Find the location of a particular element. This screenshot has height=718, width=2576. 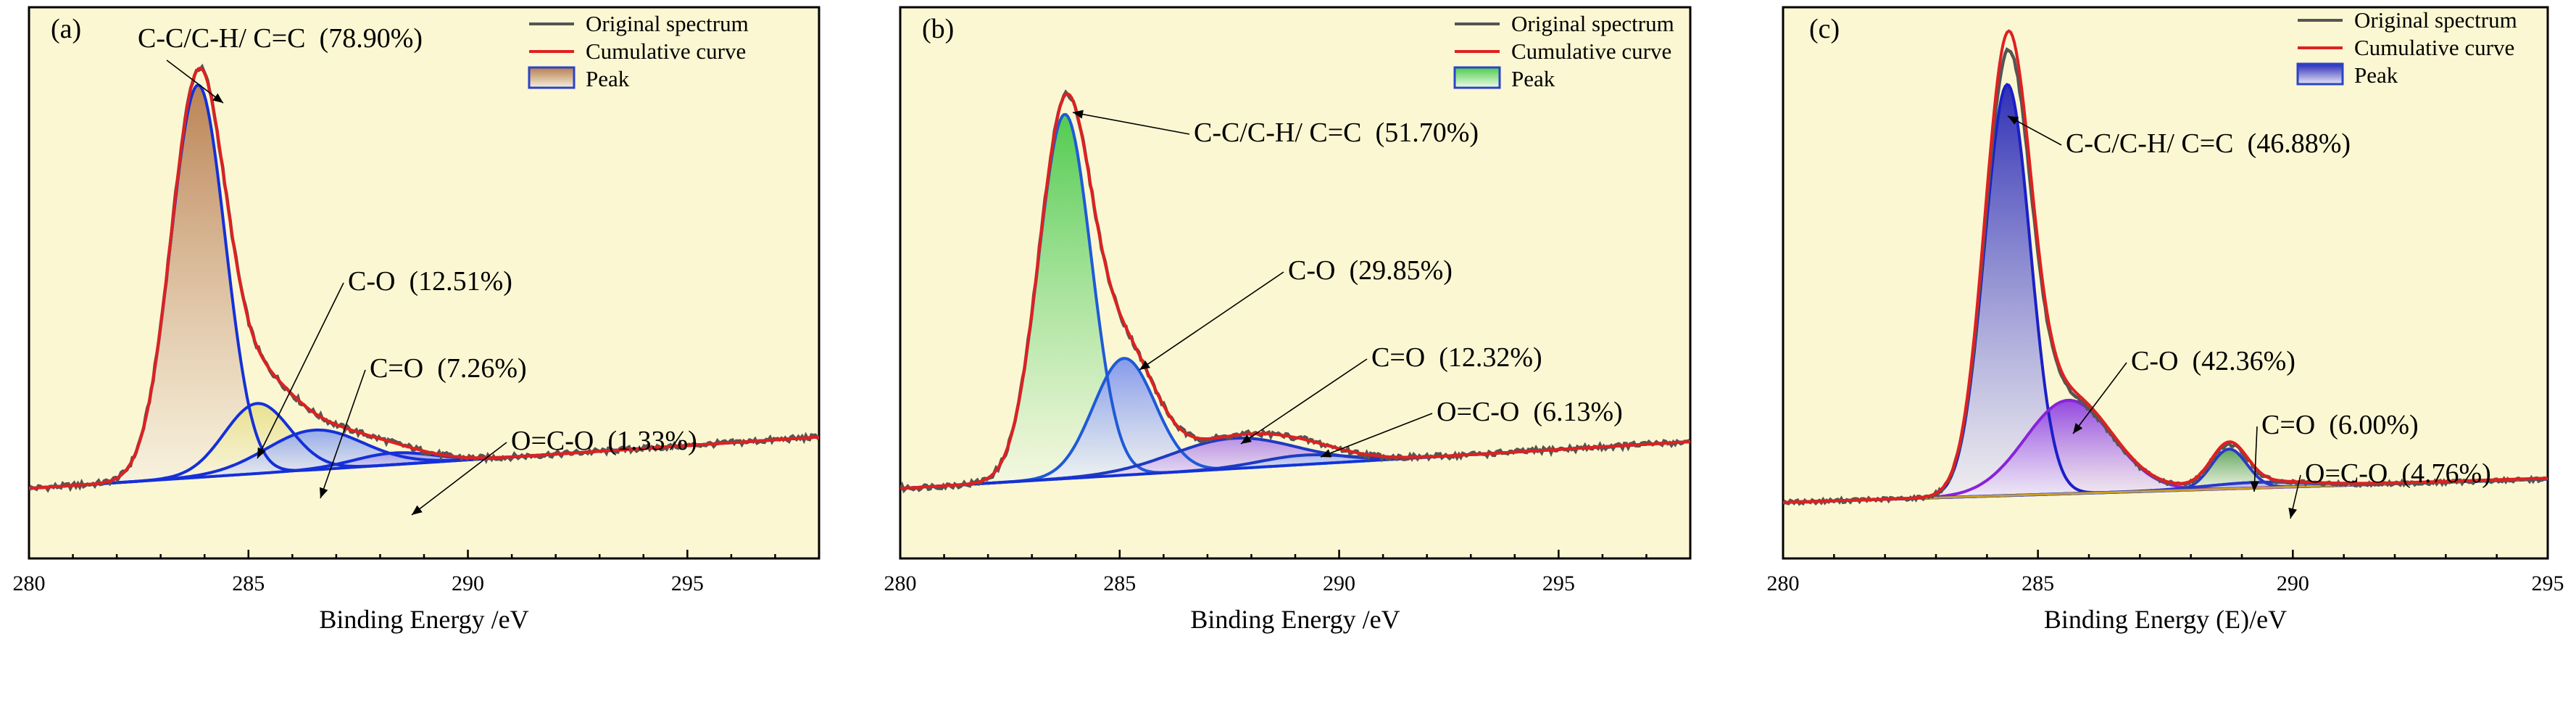

peak-percent: 6.00% is located at coordinates (2373, 425).